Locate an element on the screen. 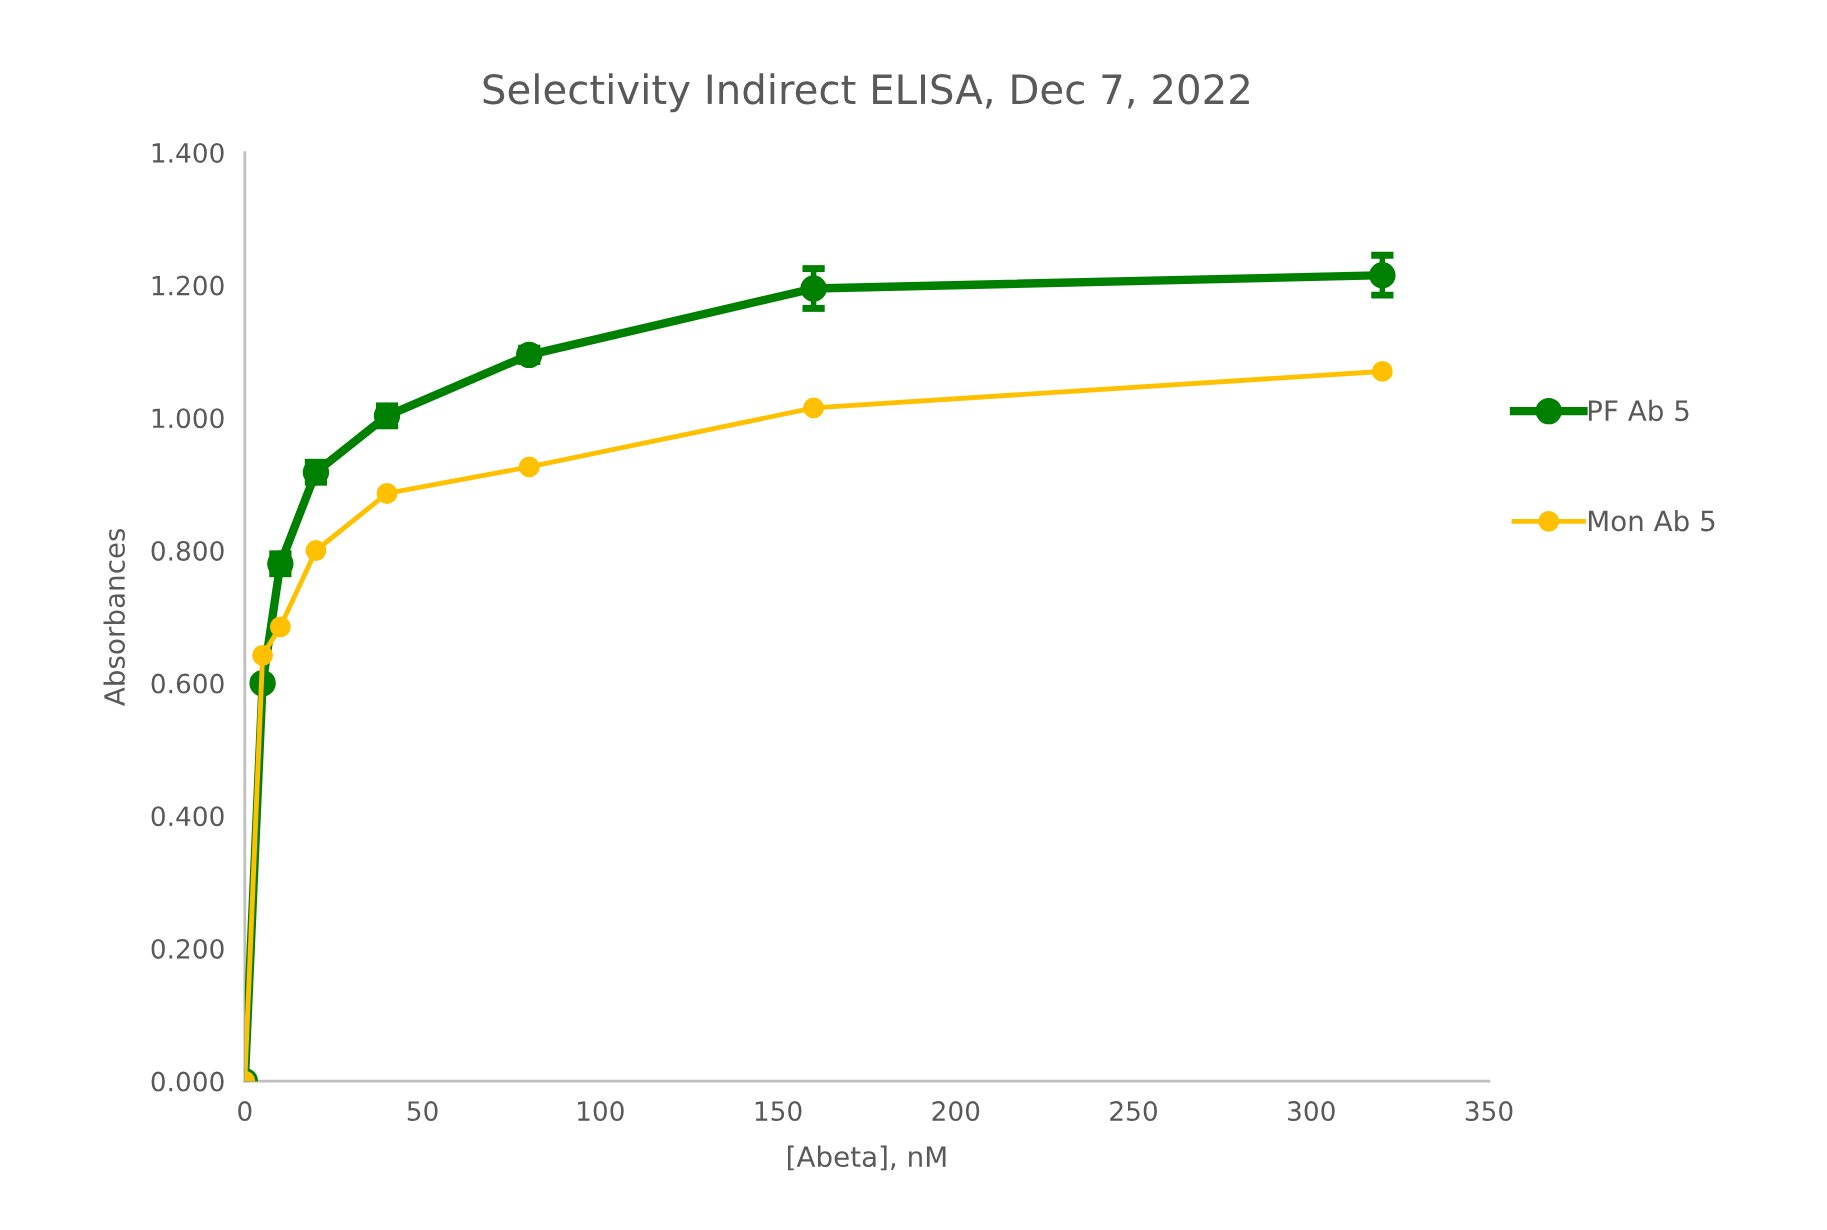 The width and height of the screenshot is (1827, 1230). y-tick-label: 0.600 is located at coordinates (187, 683).